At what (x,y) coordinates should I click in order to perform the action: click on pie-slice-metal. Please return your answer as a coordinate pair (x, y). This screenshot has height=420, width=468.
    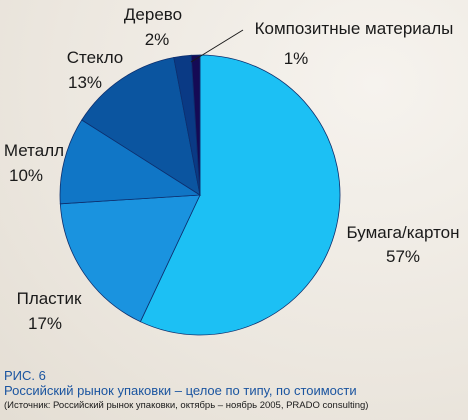
    Looking at the image, I should click on (130, 162).